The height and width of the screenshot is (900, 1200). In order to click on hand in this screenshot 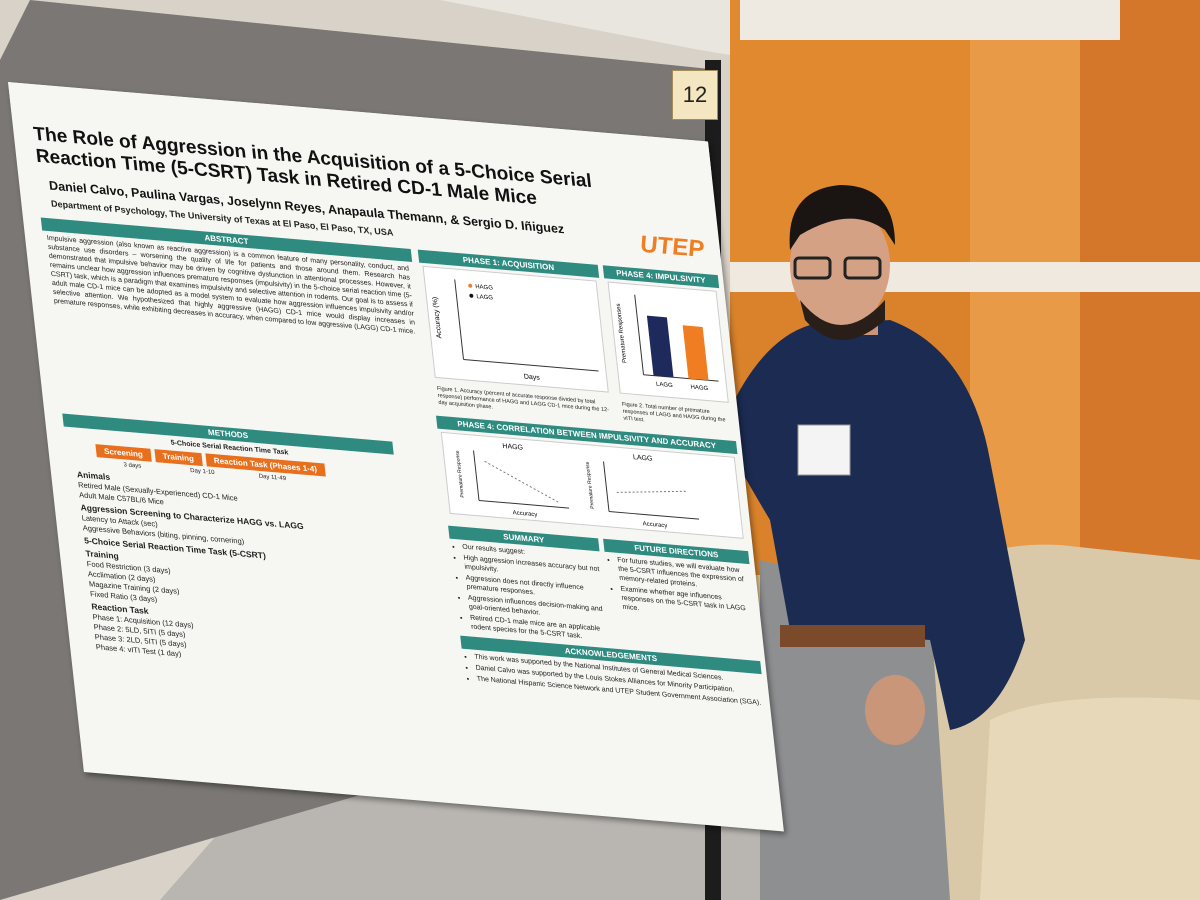, I will do `click(895, 710)`.